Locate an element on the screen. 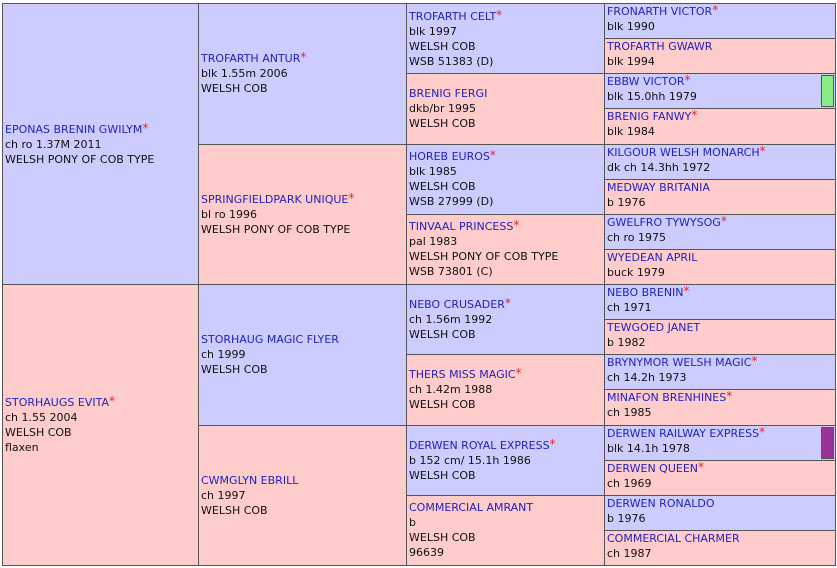 The width and height of the screenshot is (837, 568). horse-detail: ch 1.56m 1992 is located at coordinates (451, 320).